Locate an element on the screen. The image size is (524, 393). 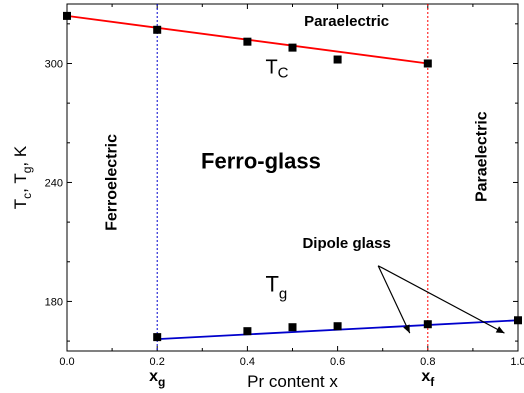
x-tick-label: 0.0 is located at coordinates (66, 362).